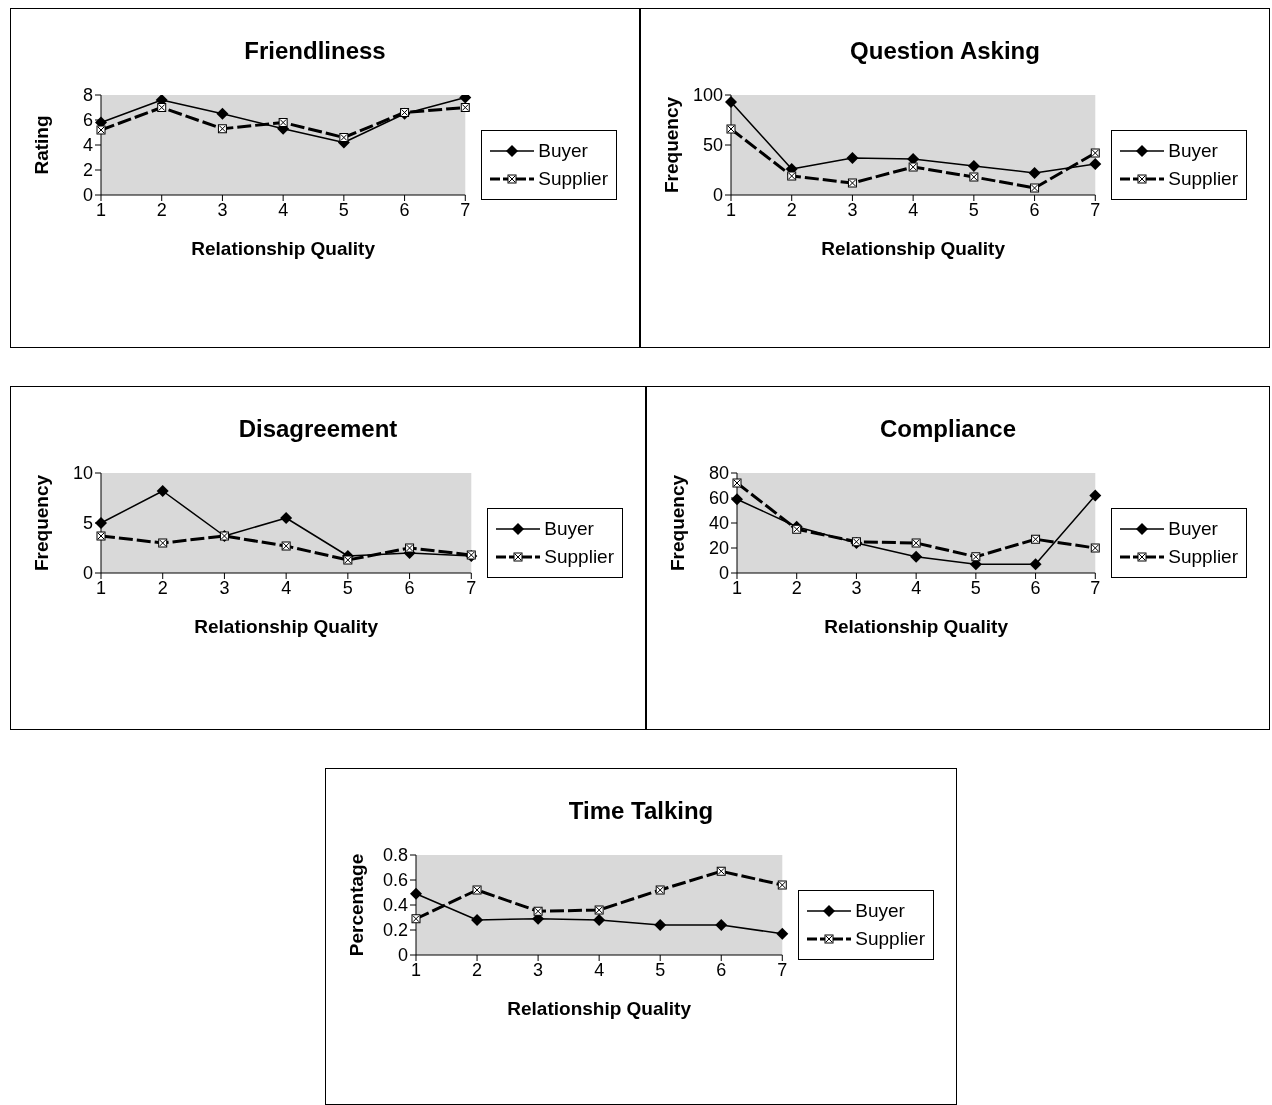 This screenshot has height=1105, width=1272. Describe the element at coordinates (395, 880) in the screenshot. I see `y-tick-label: 0.6` at that location.